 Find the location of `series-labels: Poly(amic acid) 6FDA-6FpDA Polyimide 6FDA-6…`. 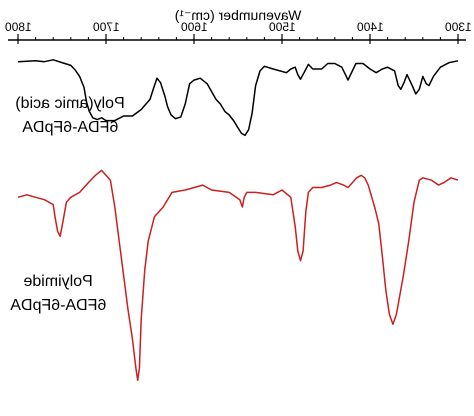

series-labels: Poly(amic acid) 6FDA-6FpDA Polyimide 6FDA-6… is located at coordinates (67, 204).